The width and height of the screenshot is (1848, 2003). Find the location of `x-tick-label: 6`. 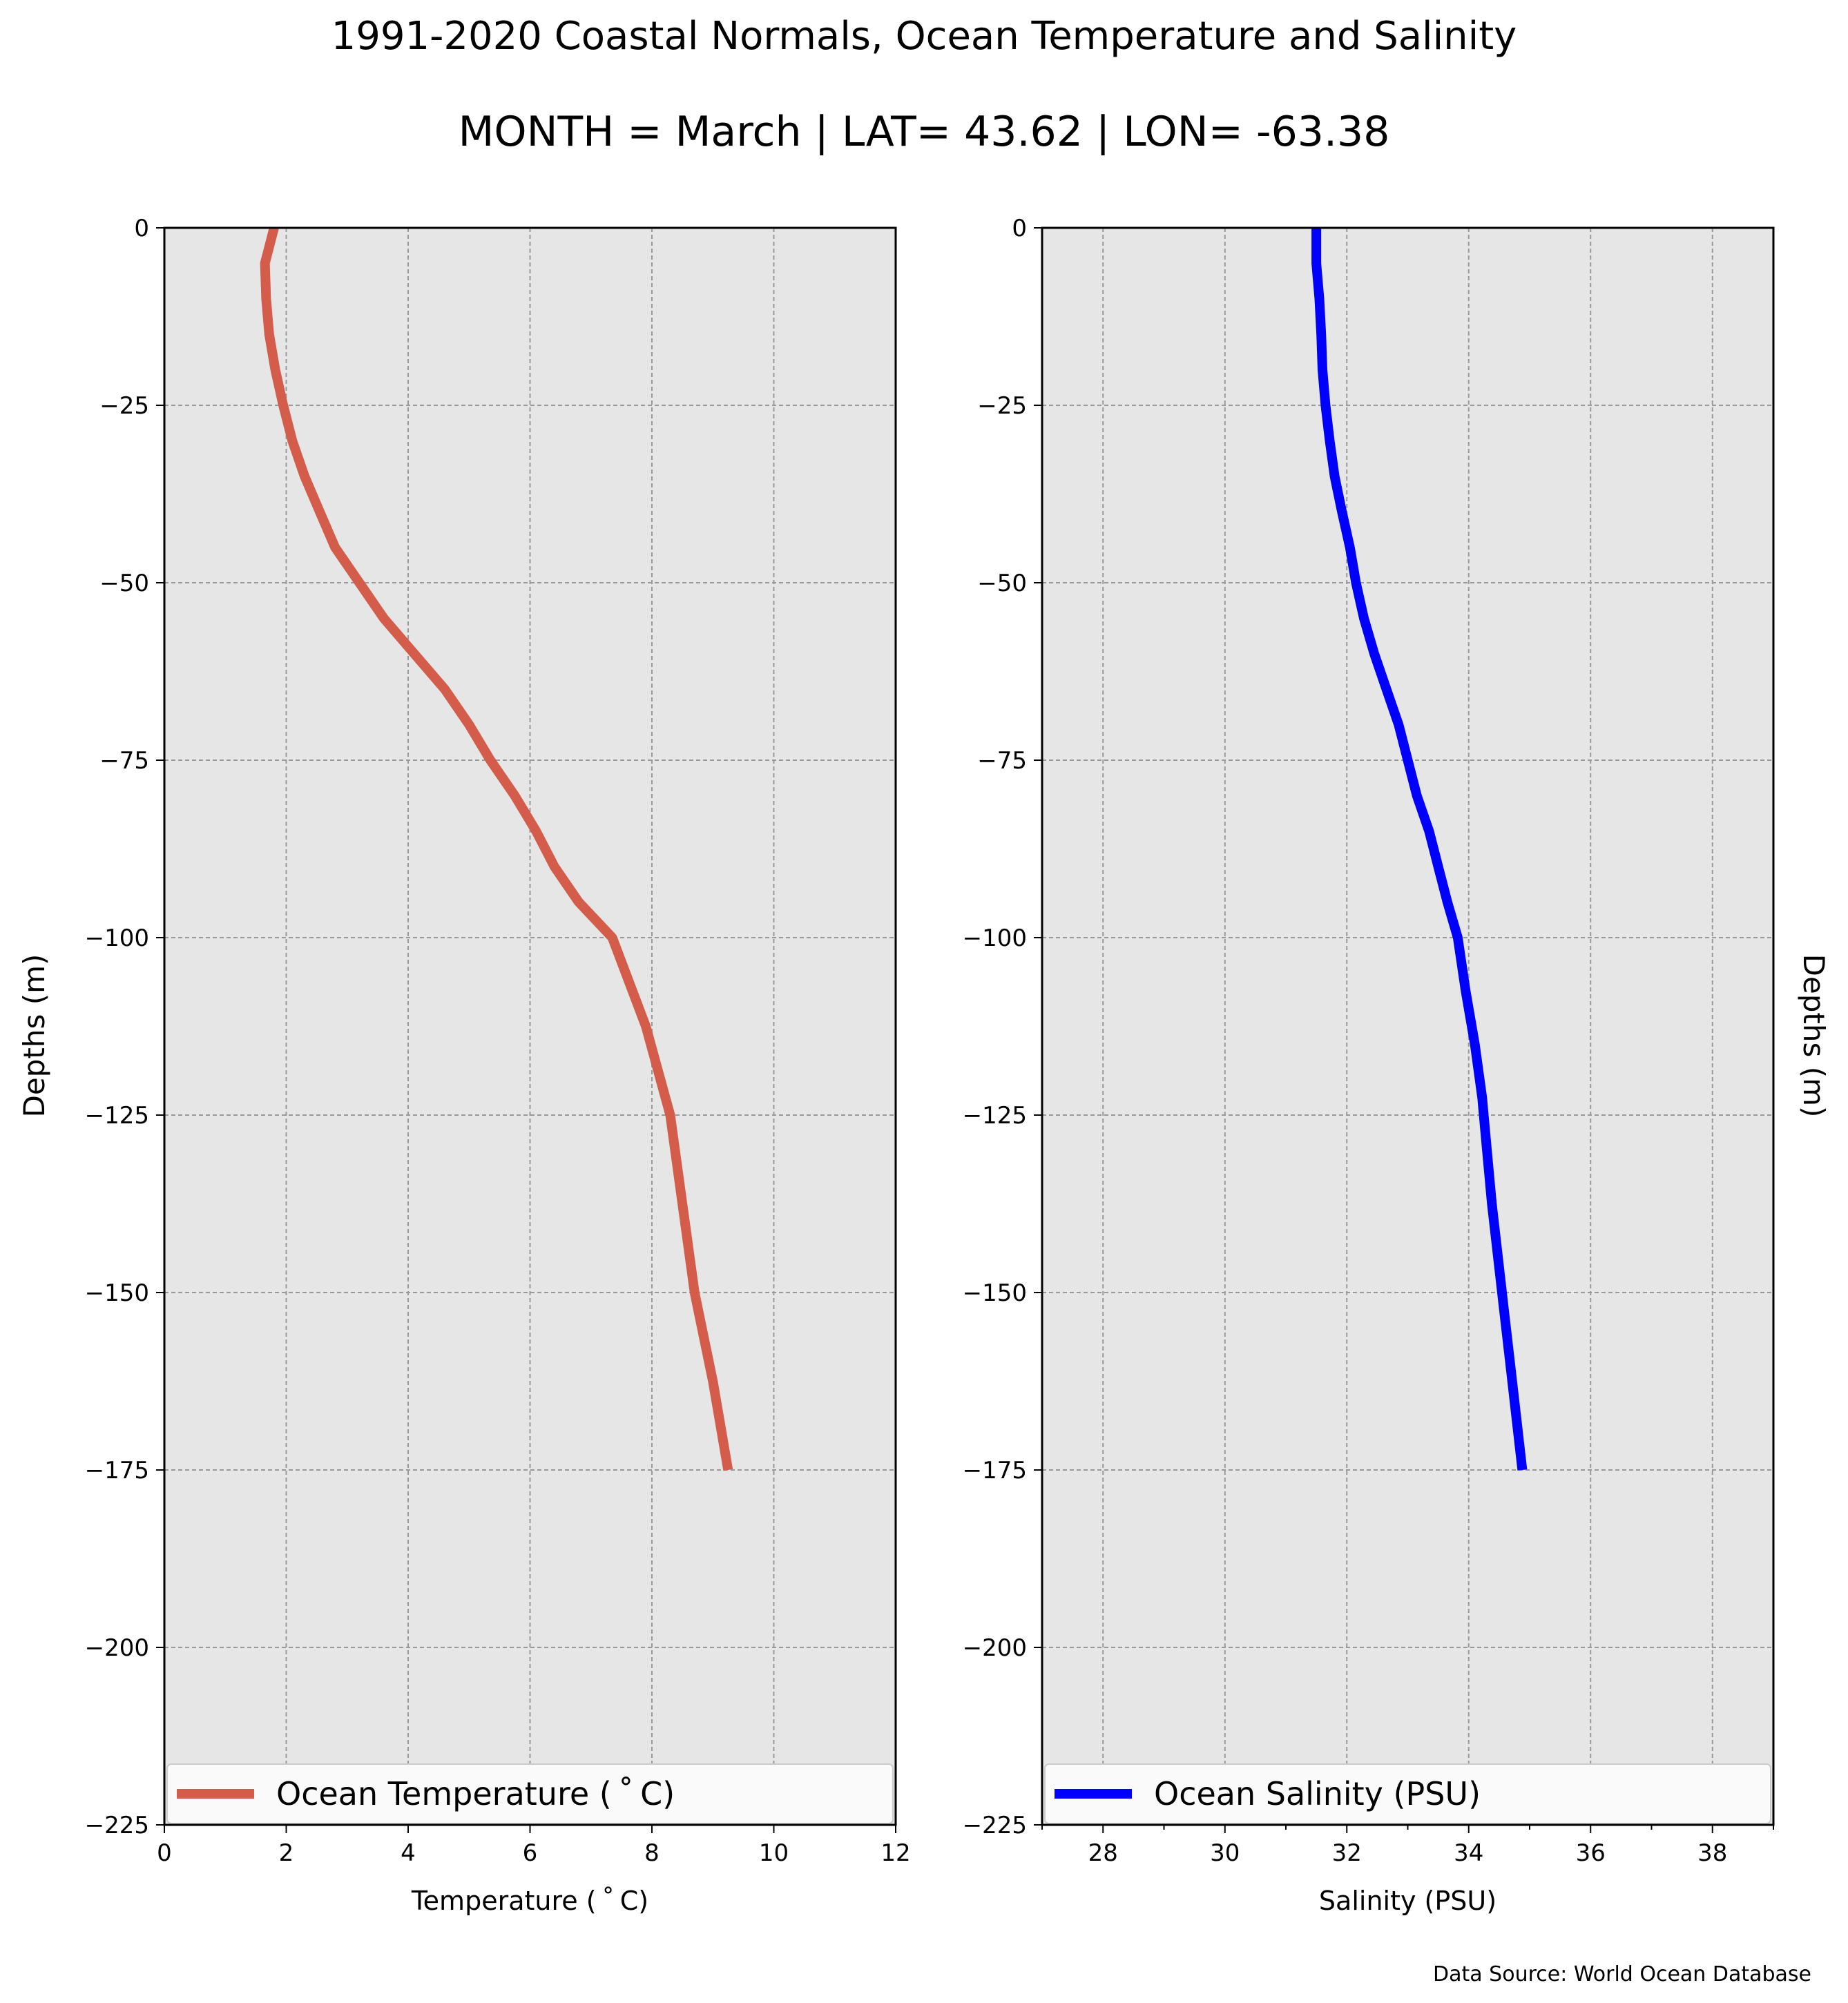

x-tick-label: 6 is located at coordinates (530, 1853).